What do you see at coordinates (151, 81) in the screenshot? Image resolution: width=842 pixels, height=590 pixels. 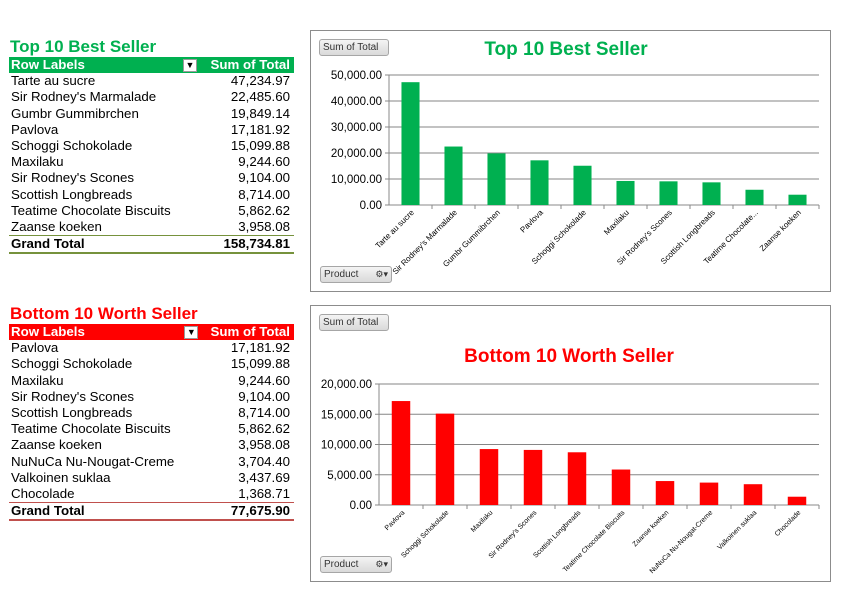 I see `table-row: Tarte au sucre 47,234.97` at bounding box center [151, 81].